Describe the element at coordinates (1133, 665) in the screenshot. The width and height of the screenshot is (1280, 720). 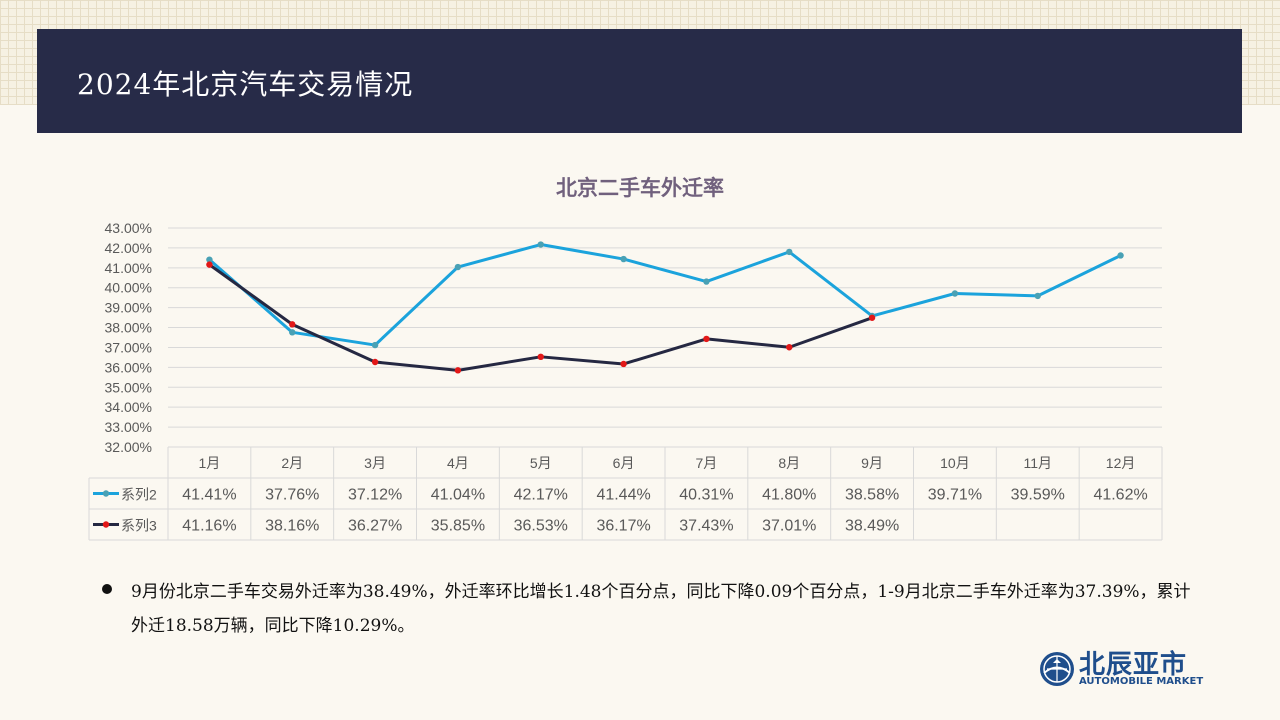
I see `logo-chinese-text: 北辰亚市` at that location.